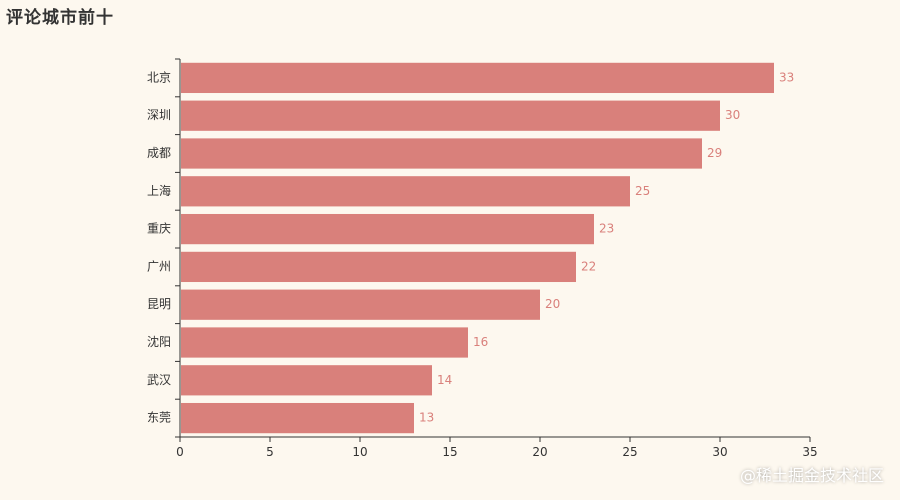  I want to click on category-label-2: 成都, so click(159, 153).